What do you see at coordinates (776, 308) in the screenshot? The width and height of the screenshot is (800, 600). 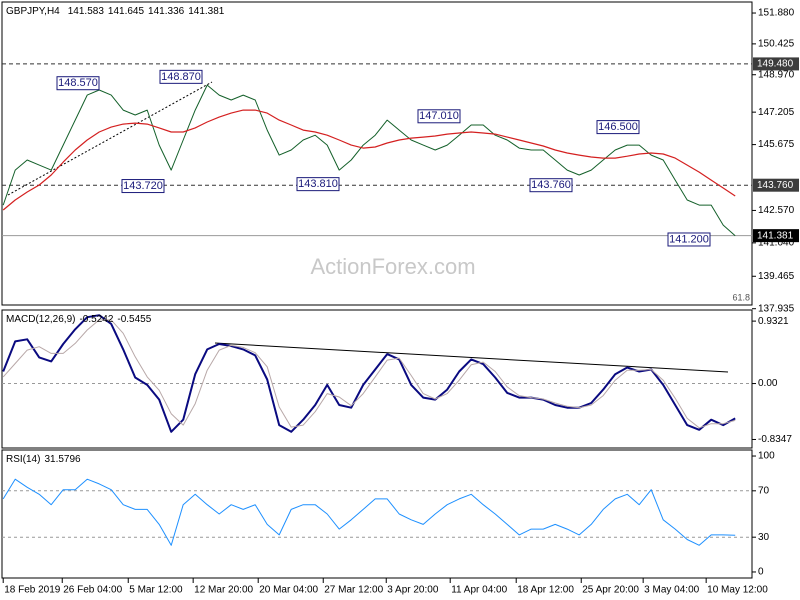 I see `y-tick-label: 137.935` at bounding box center [776, 308].